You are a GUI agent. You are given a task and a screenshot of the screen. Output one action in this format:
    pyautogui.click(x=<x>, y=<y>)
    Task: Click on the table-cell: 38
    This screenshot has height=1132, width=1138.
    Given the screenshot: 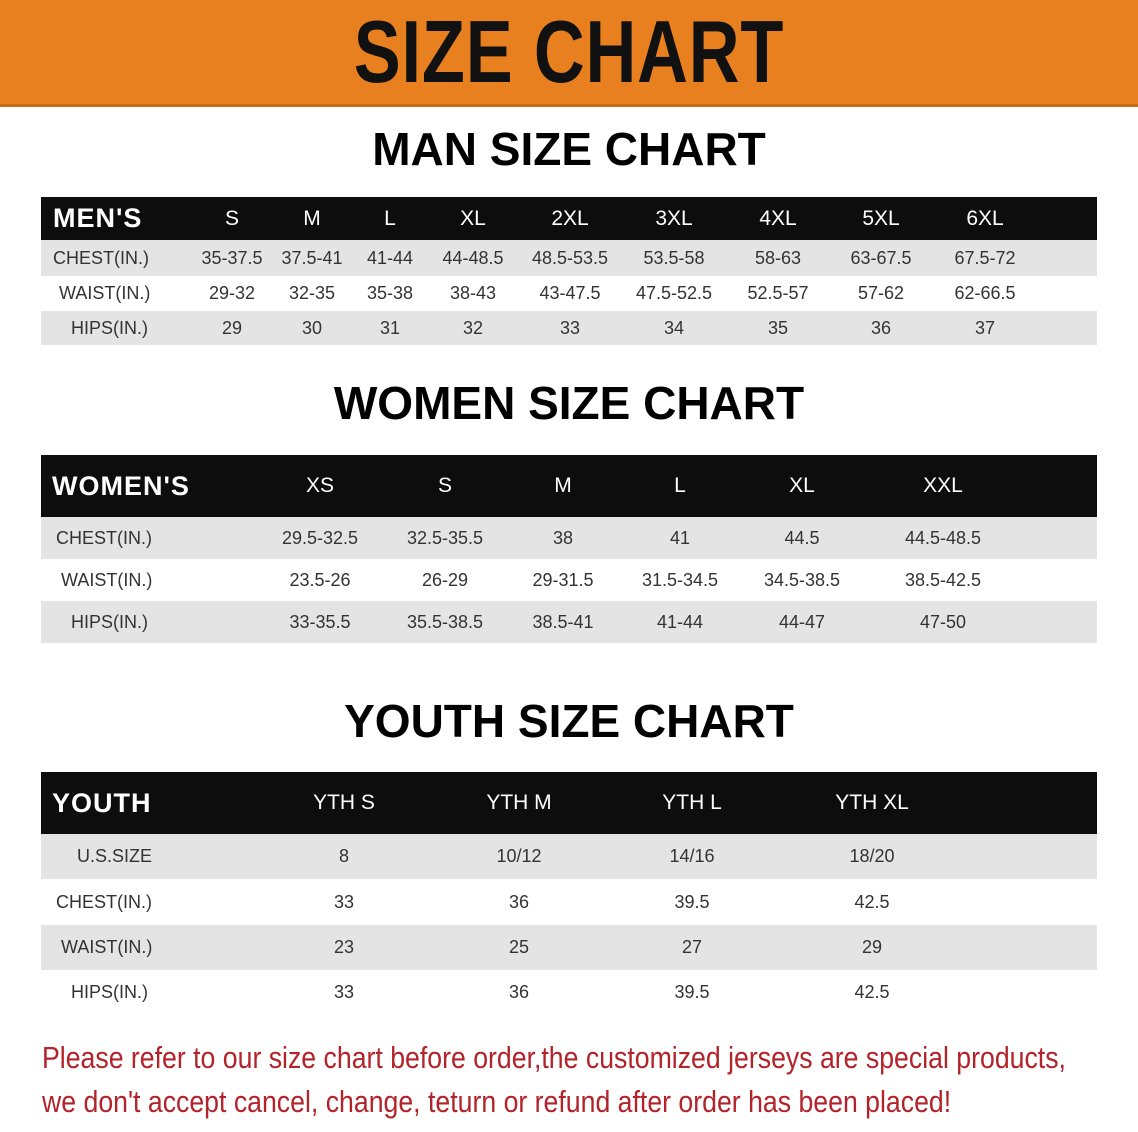 What is the action you would take?
    pyautogui.click(x=563, y=537)
    